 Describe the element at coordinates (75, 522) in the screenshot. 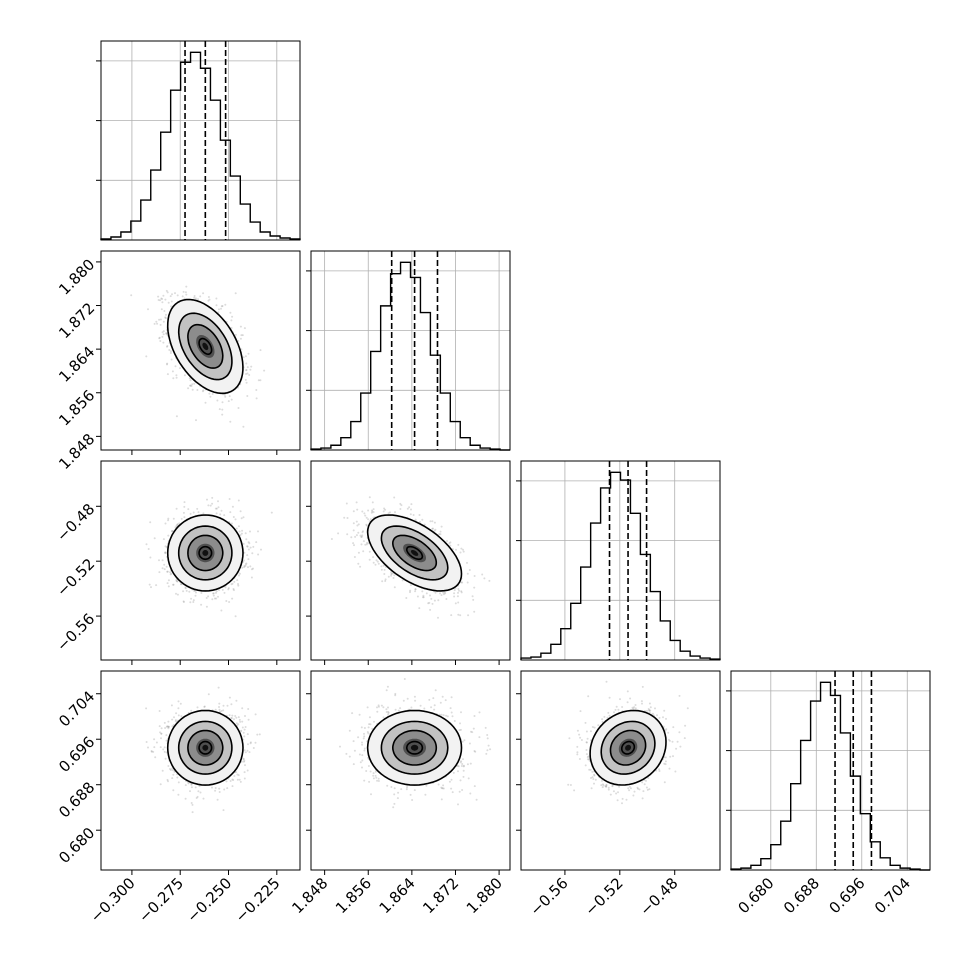

I see `y-tick-label: −0.48` at that location.